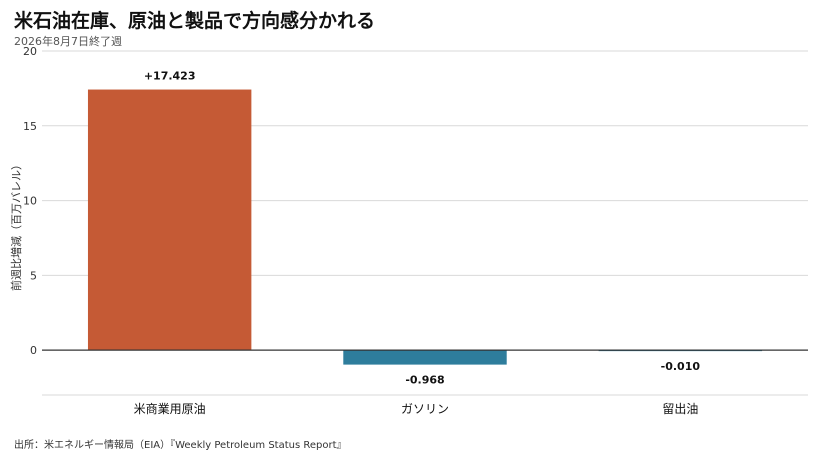 The width and height of the screenshot is (820, 461). I want to click on x-axis-categories: 米商業用原油 ガソリン 留出油, so click(416, 408).